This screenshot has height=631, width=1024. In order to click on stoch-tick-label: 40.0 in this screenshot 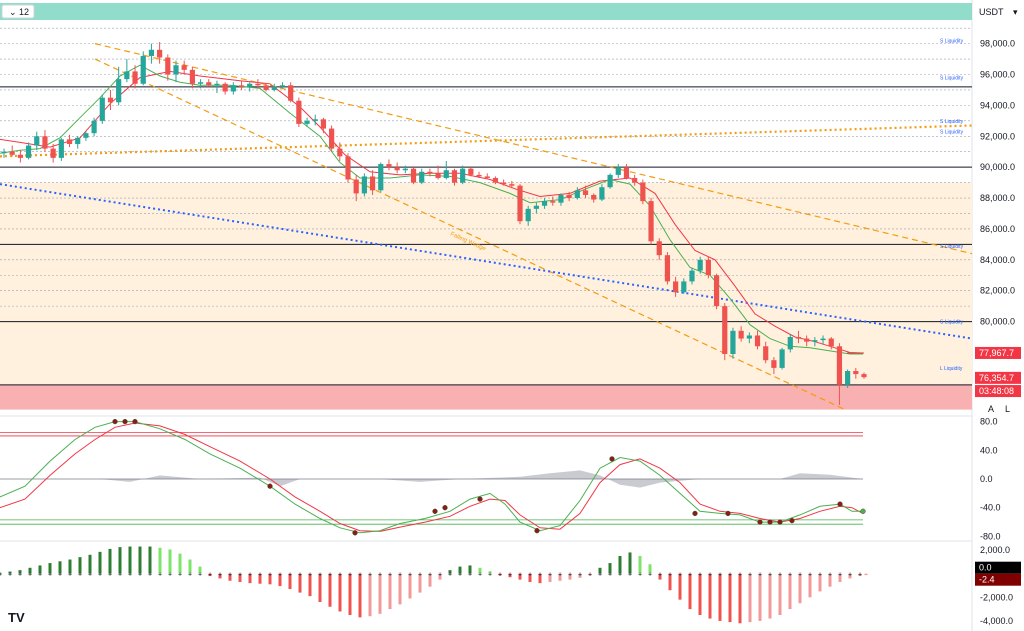, I will do `click(989, 450)`.